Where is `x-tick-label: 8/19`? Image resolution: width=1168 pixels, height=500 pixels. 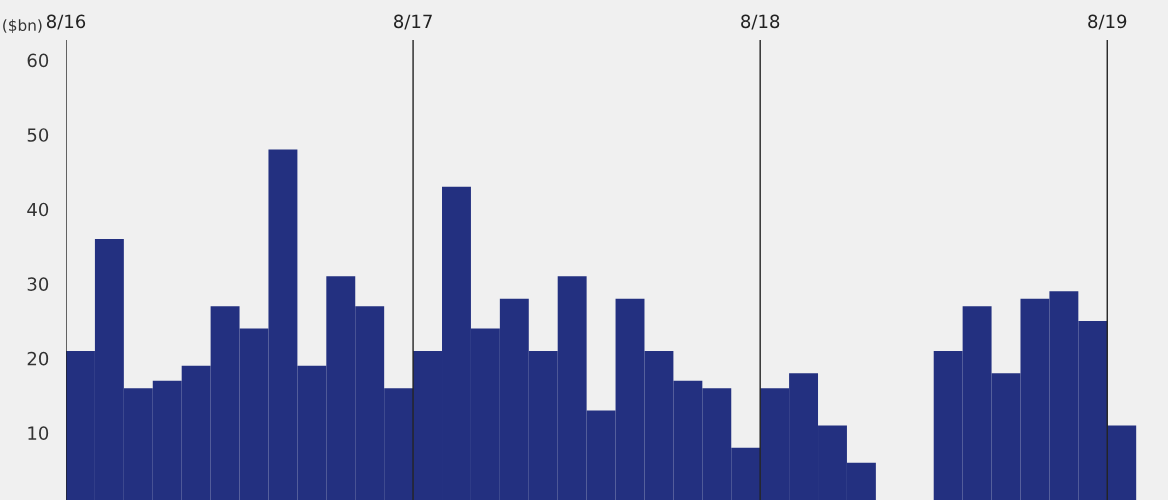
x-tick-label: 8/19 is located at coordinates (1107, 22).